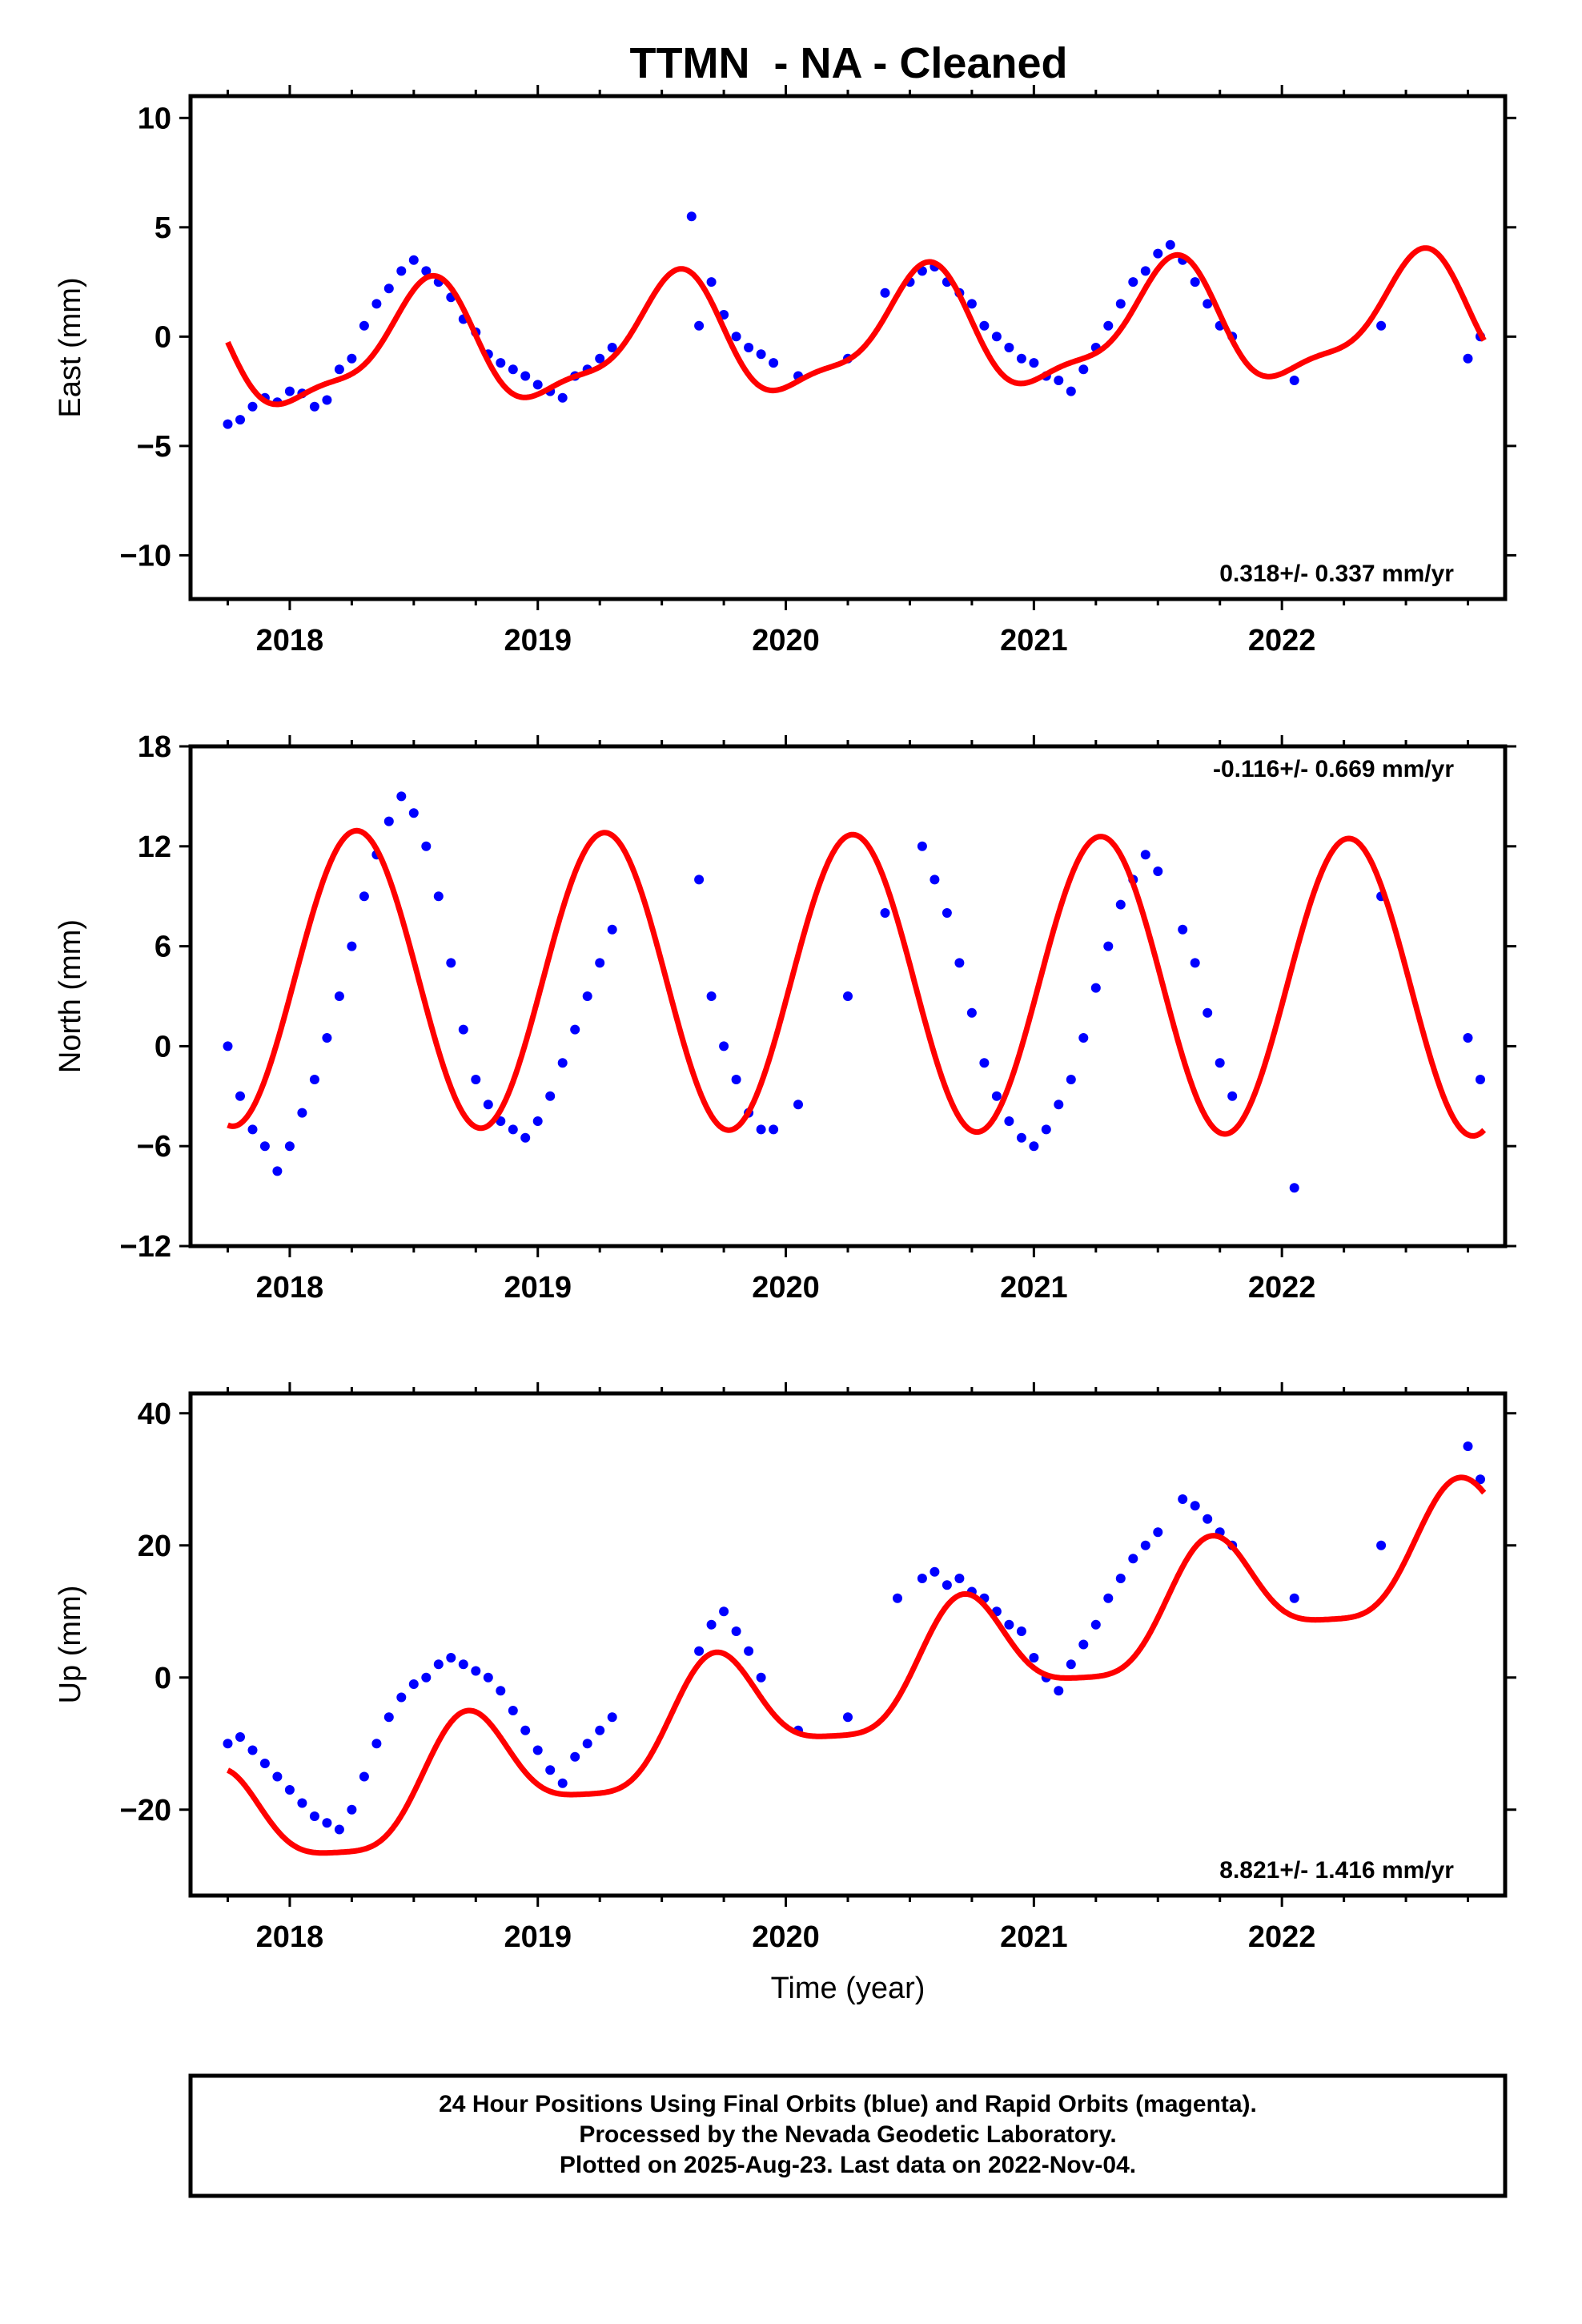  Describe the element at coordinates (70, 996) in the screenshot. I see `north-y-axis-label: North (mm)` at that location.